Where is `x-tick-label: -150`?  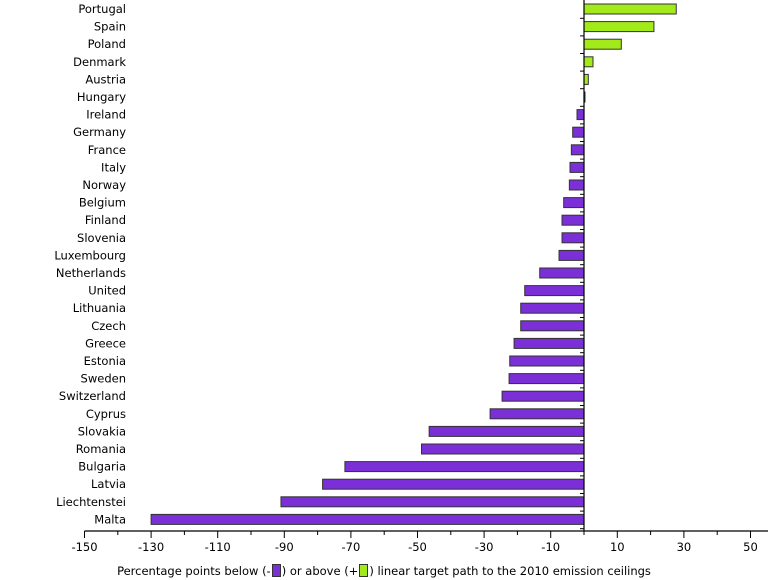 x-tick-label: -150 is located at coordinates (84, 547).